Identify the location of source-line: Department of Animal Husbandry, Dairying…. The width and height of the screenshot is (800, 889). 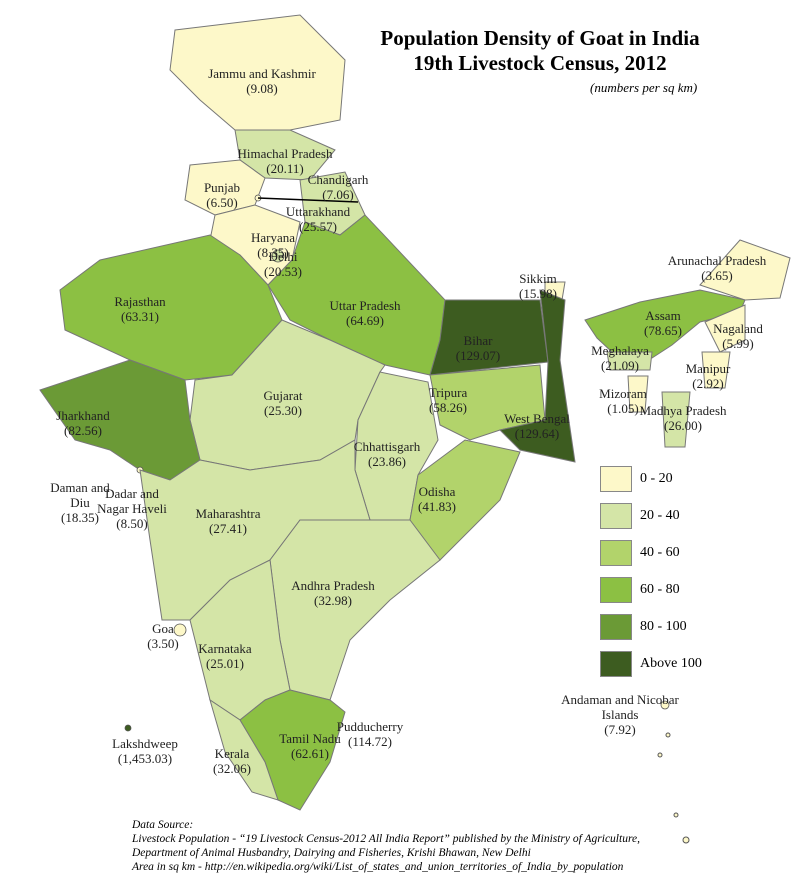
(331, 853).